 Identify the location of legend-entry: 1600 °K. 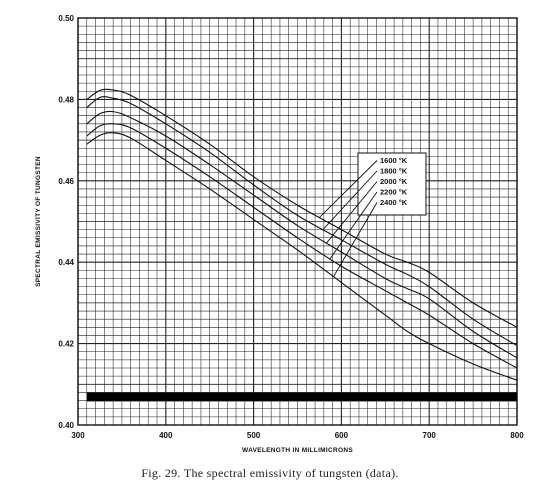
(394, 160).